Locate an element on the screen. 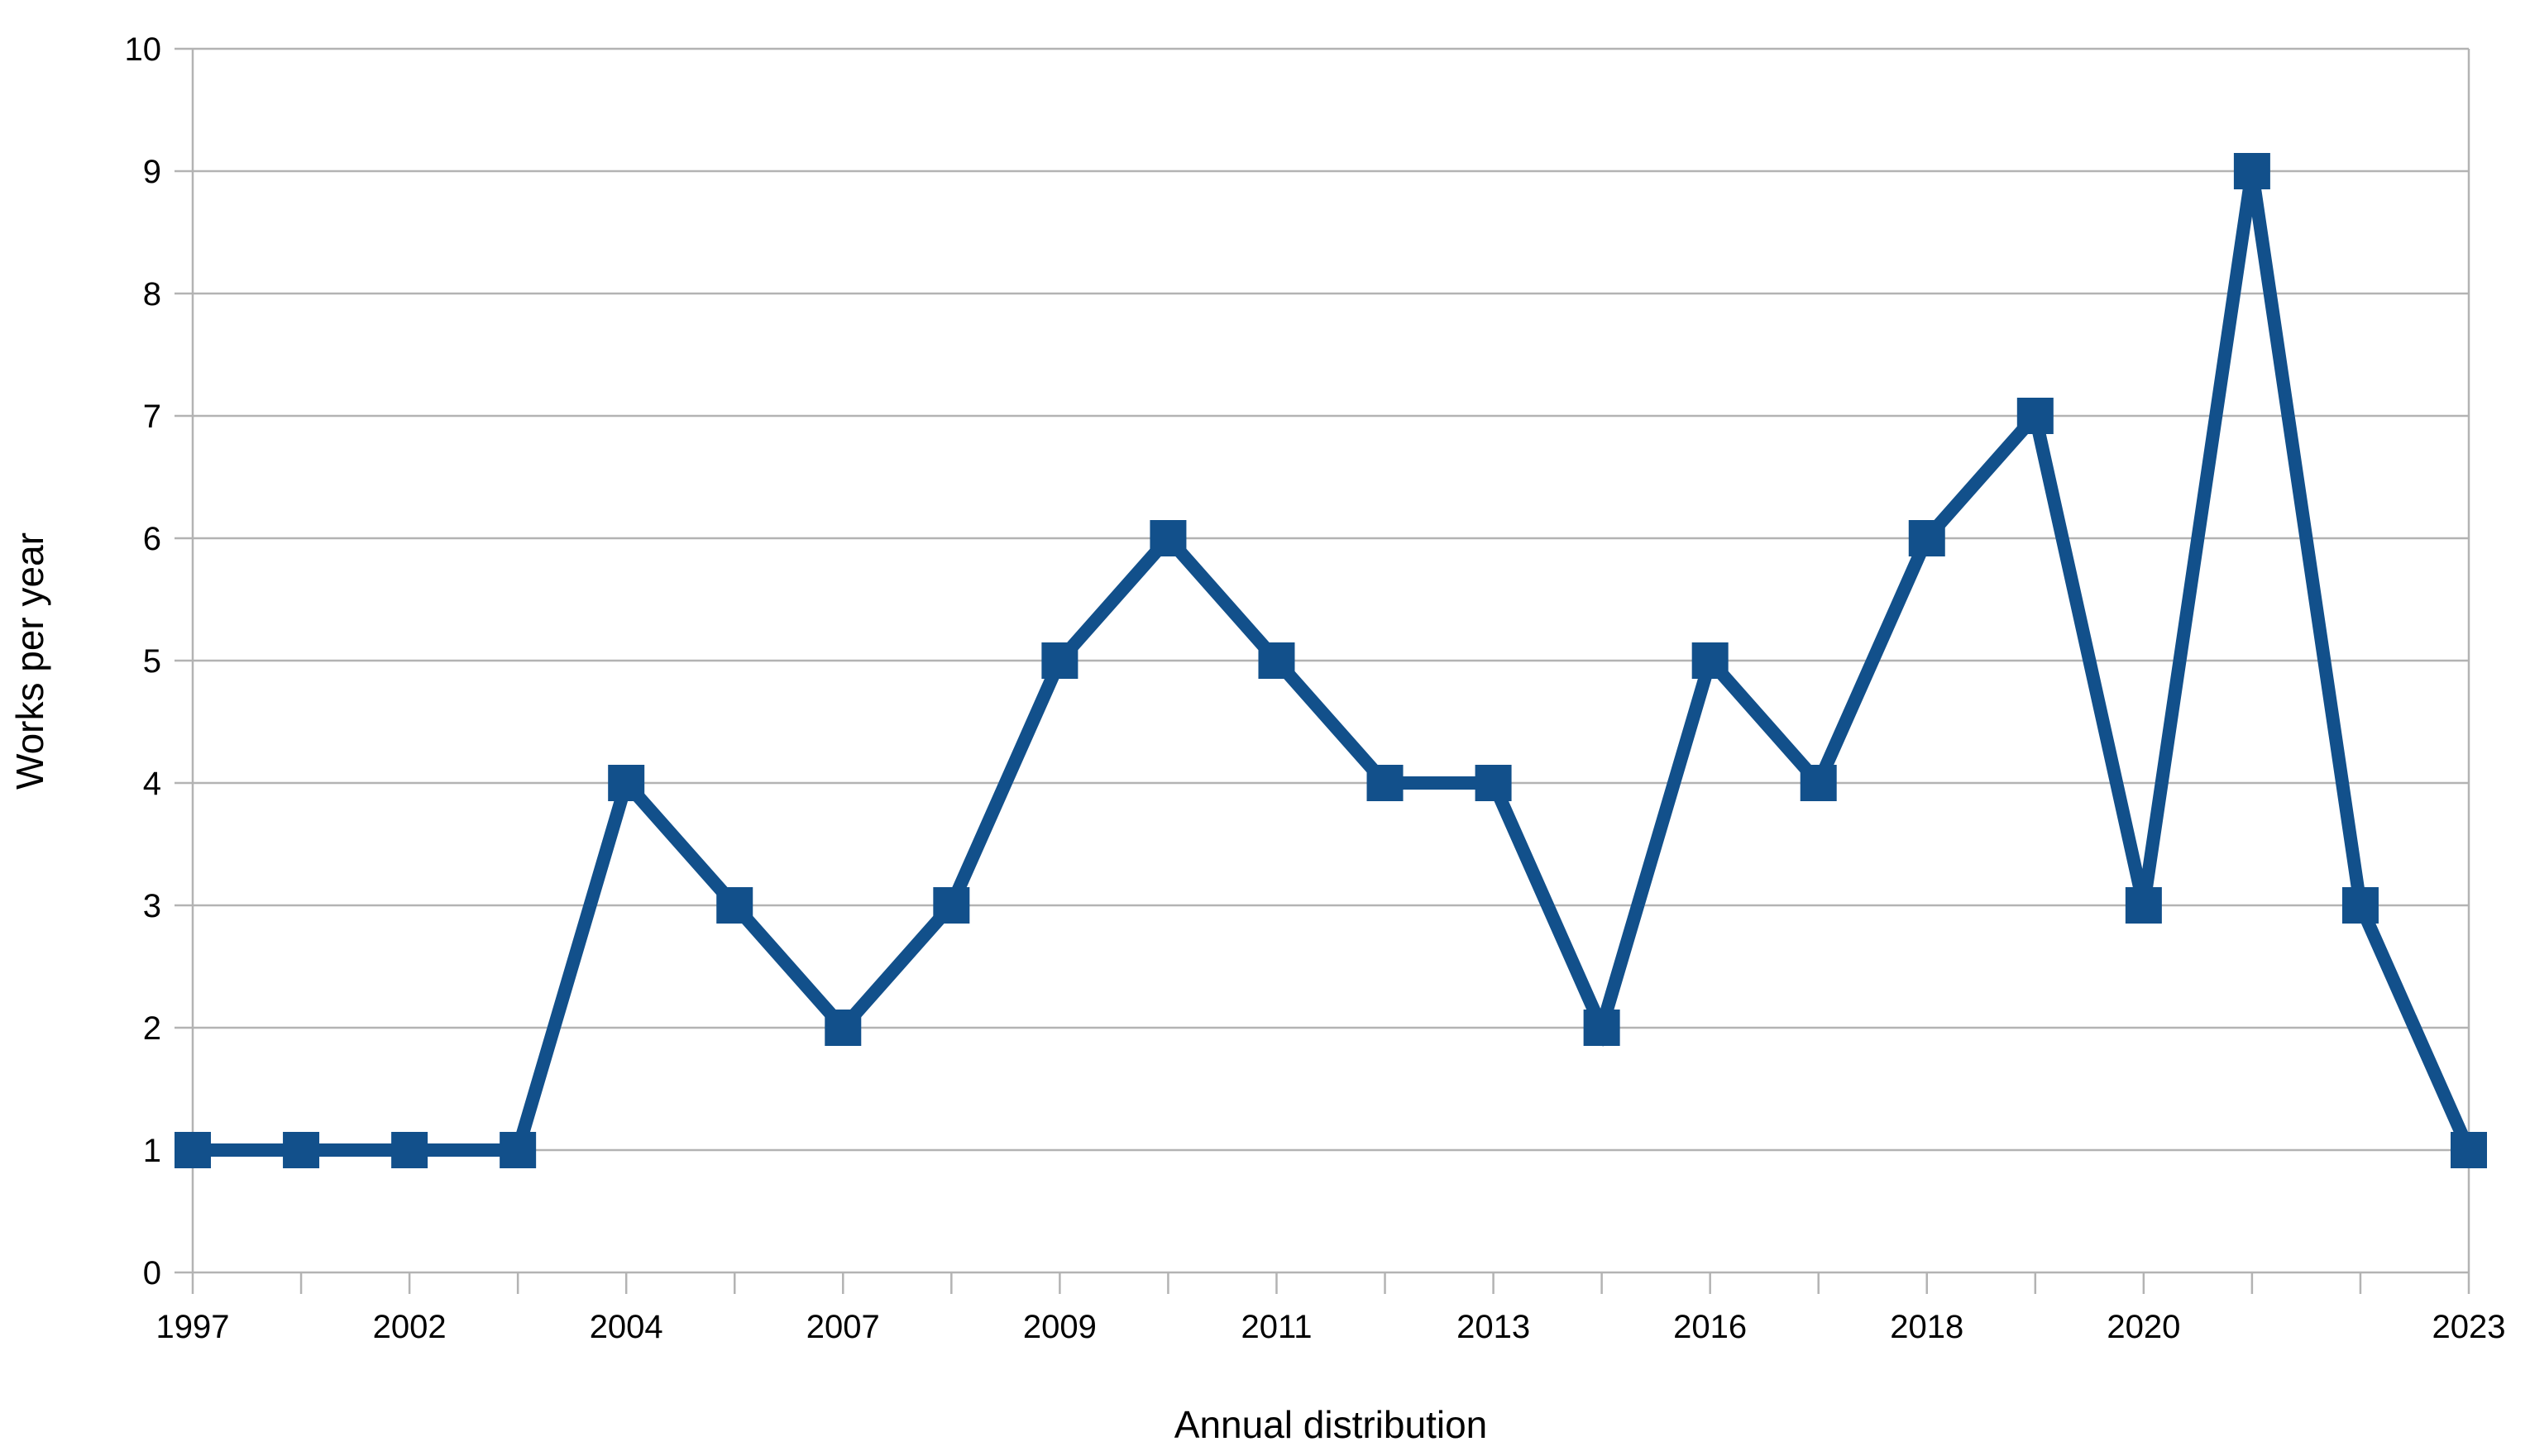  x-axis-tick-label: 2016 is located at coordinates (1710, 1327).